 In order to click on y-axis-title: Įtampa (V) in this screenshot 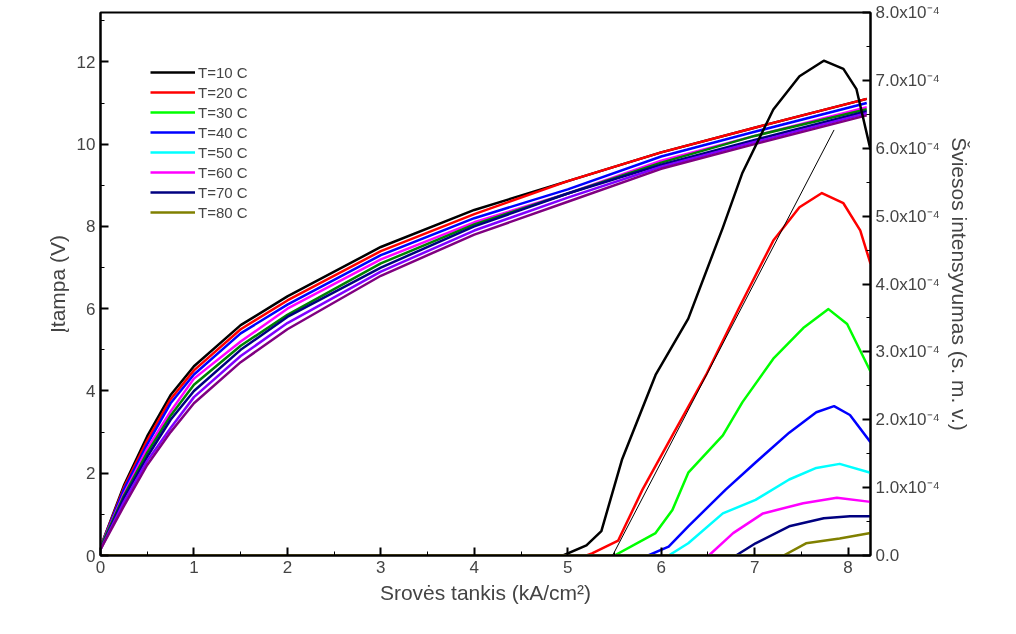, I will do `click(57, 284)`.